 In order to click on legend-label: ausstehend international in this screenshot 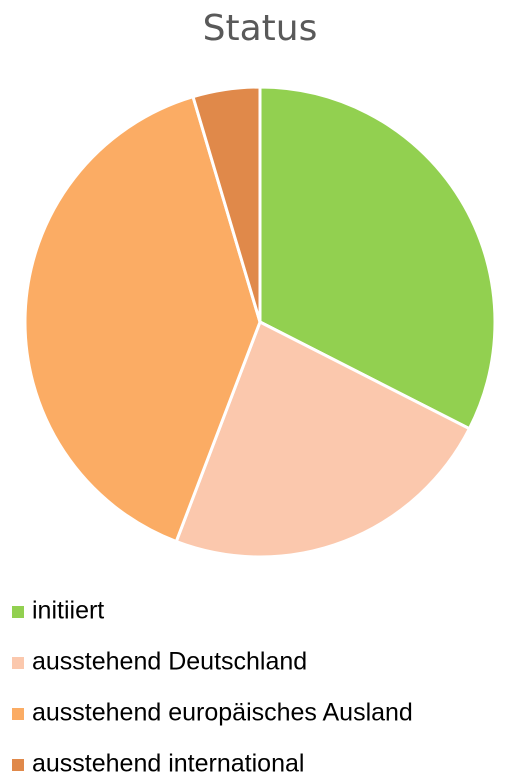, I will do `click(168, 764)`.